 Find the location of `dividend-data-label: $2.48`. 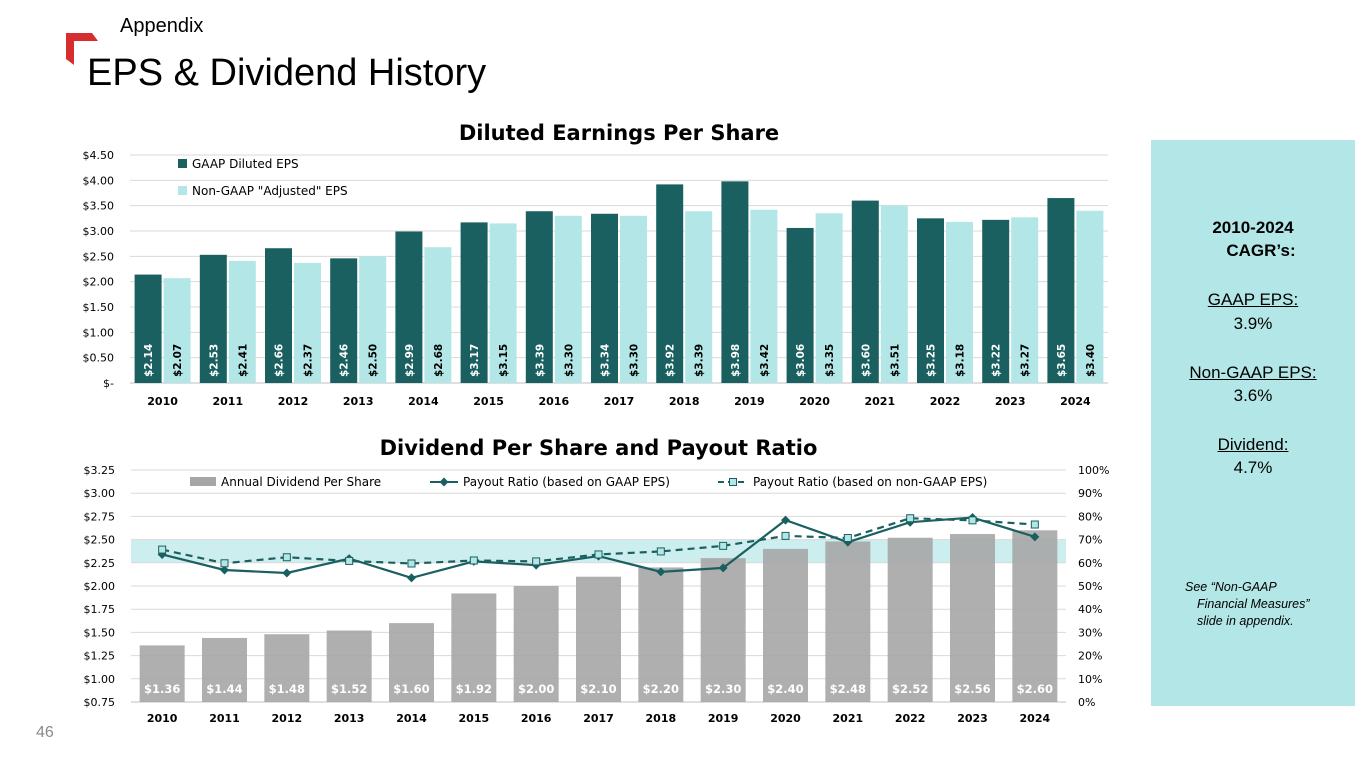

dividend-data-label: $2.48 is located at coordinates (848, 689).